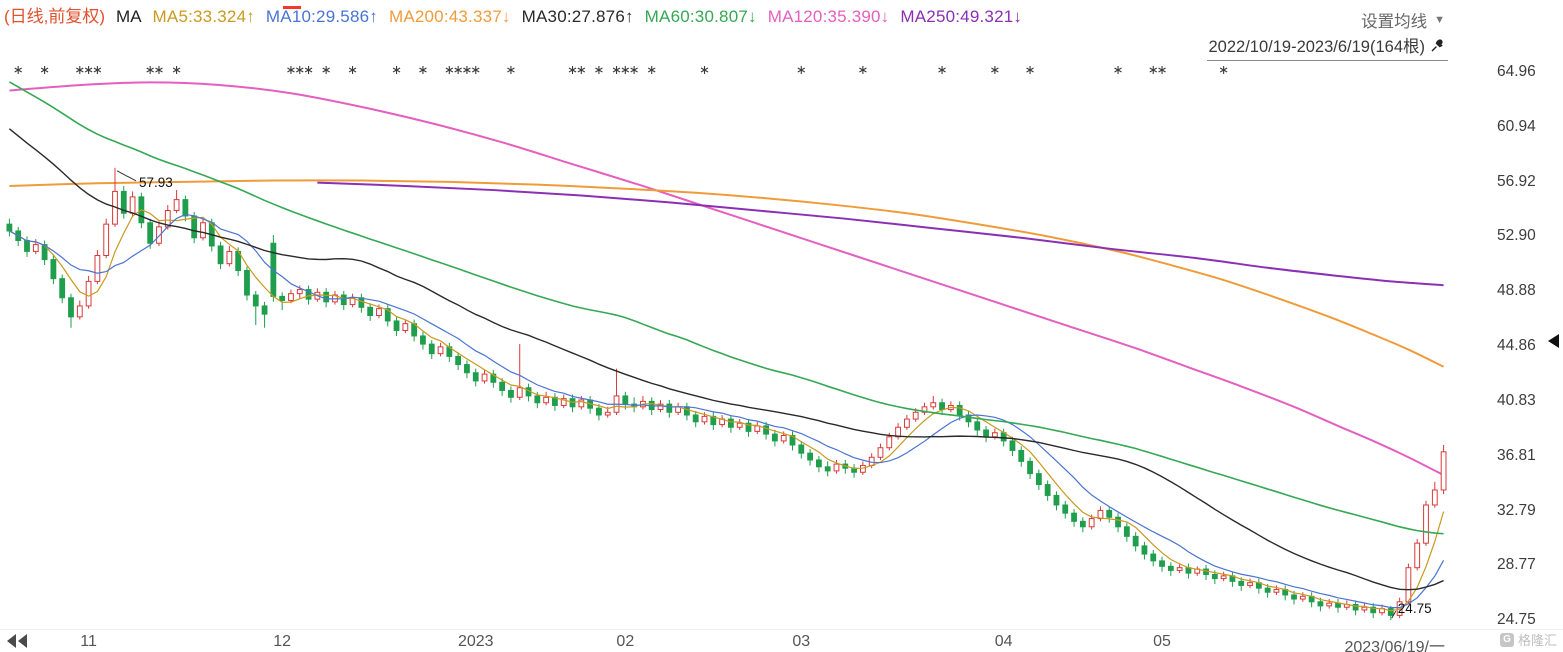  I want to click on red-marker, so click(292, 7).